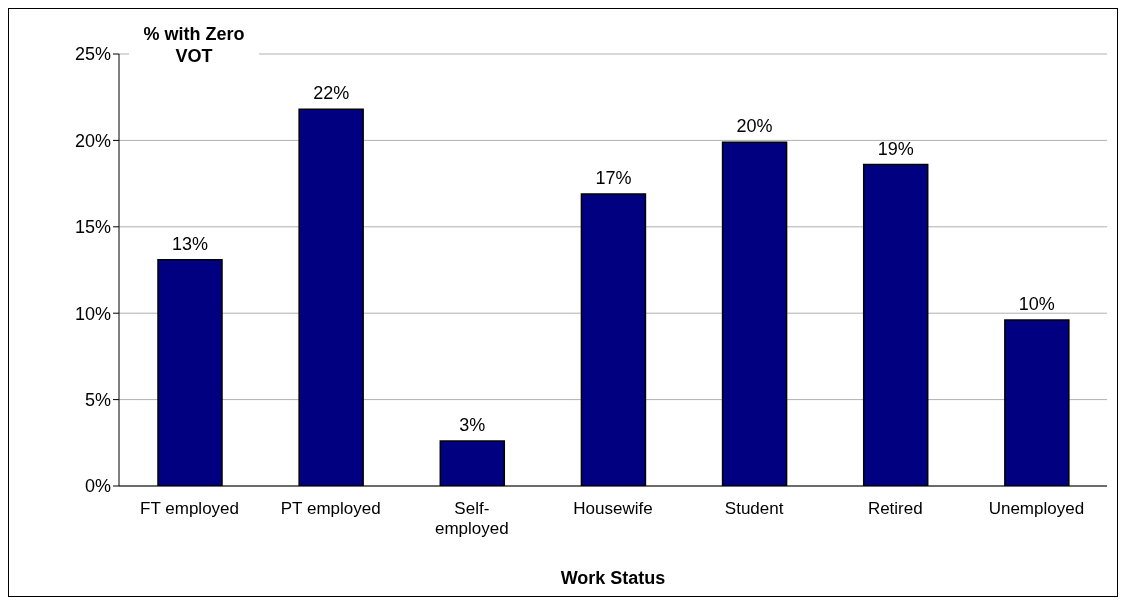  I want to click on y-tick-label: 0%, so click(97, 486).